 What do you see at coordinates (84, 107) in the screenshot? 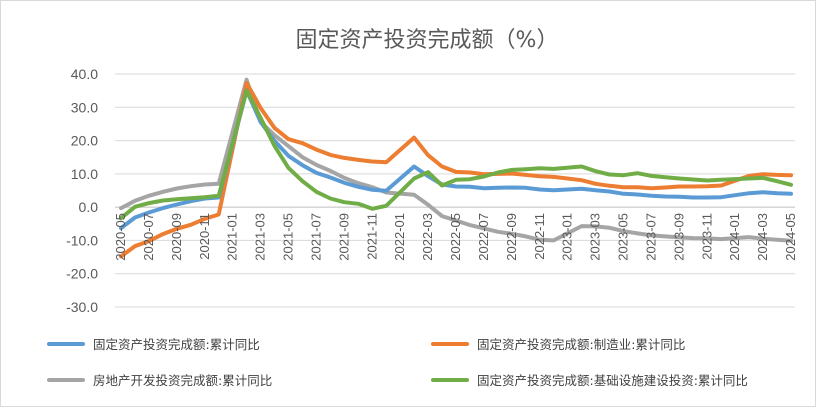
I see `y-tick-label: 30.0` at bounding box center [84, 107].